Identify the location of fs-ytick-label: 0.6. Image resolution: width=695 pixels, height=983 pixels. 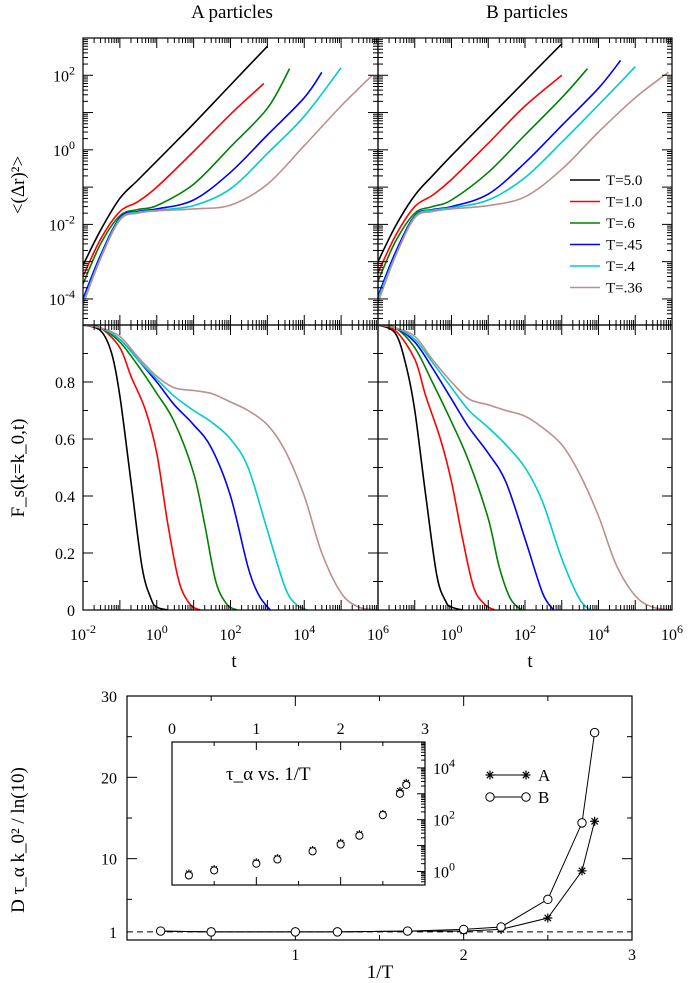
(65, 440).